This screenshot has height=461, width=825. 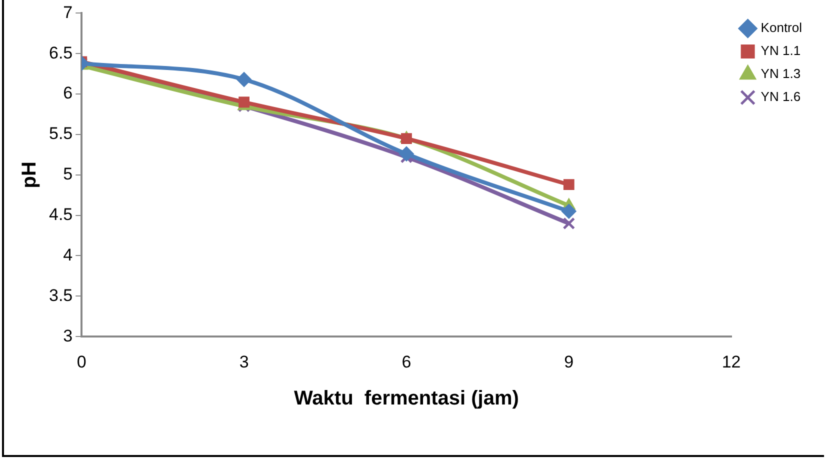 I want to click on y-tick-label: 3.5, so click(x=60, y=295).